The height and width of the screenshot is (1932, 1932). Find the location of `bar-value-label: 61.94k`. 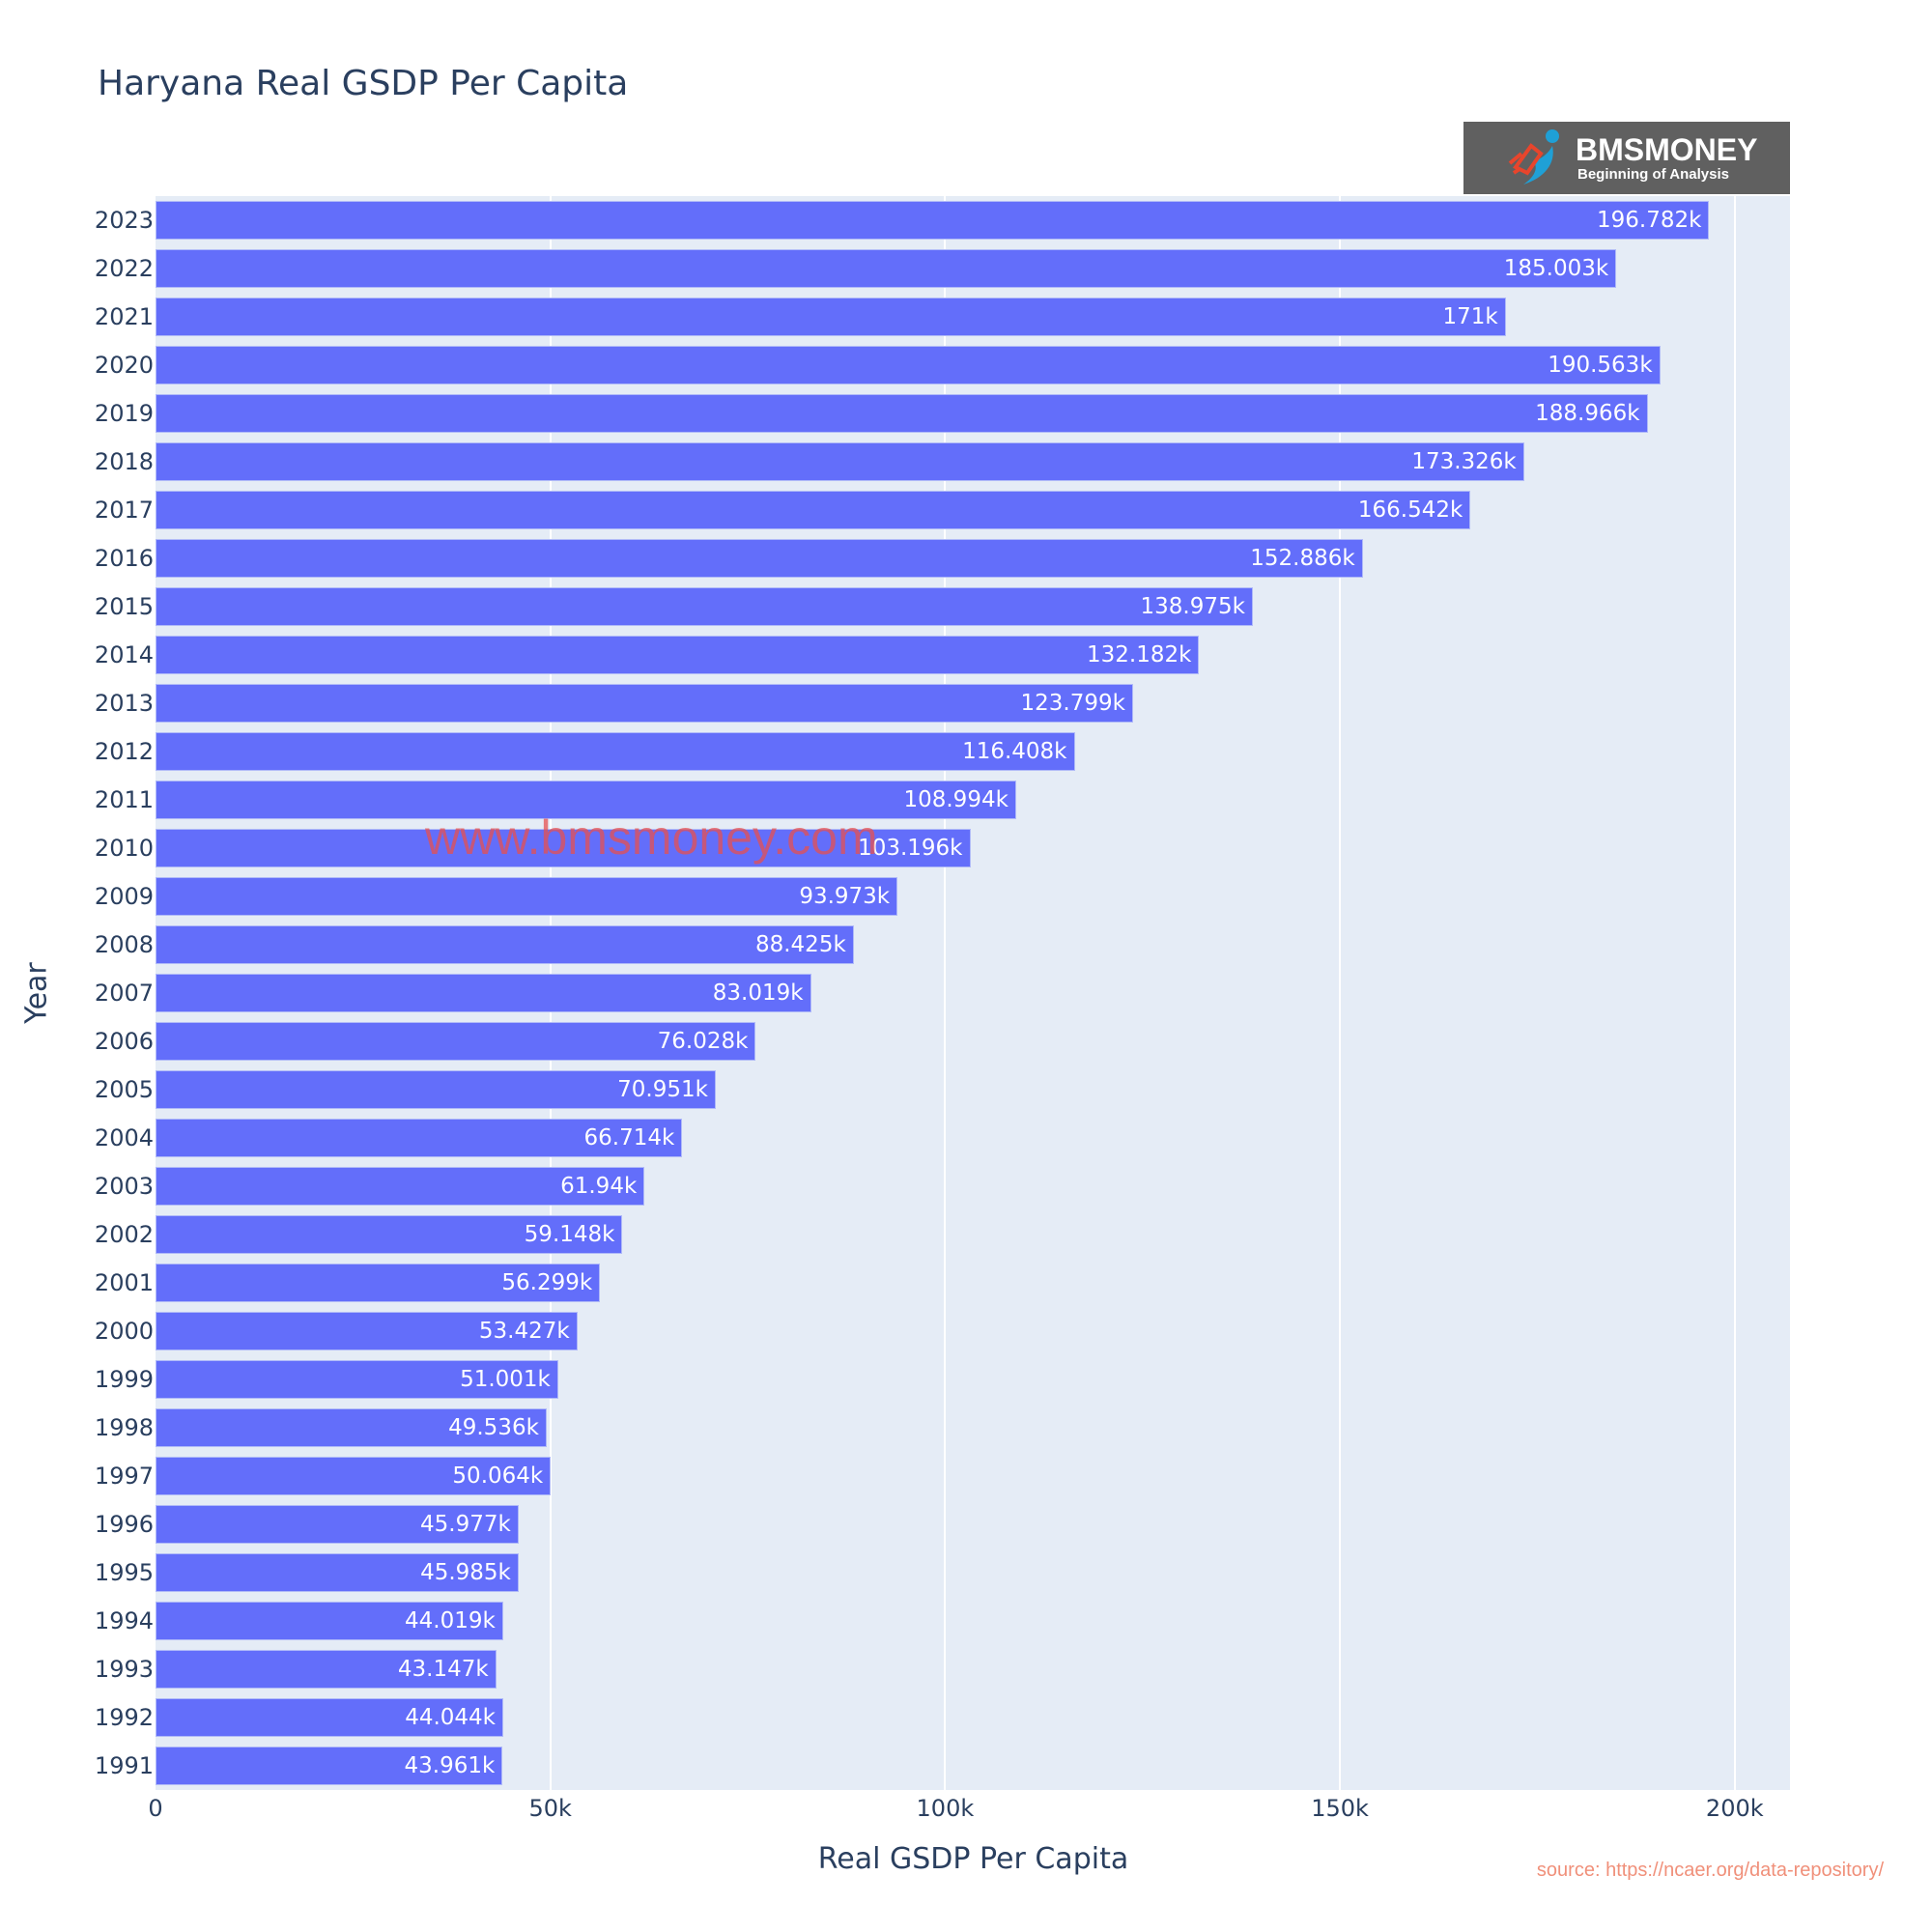

bar-value-label: 61.94k is located at coordinates (599, 1186).